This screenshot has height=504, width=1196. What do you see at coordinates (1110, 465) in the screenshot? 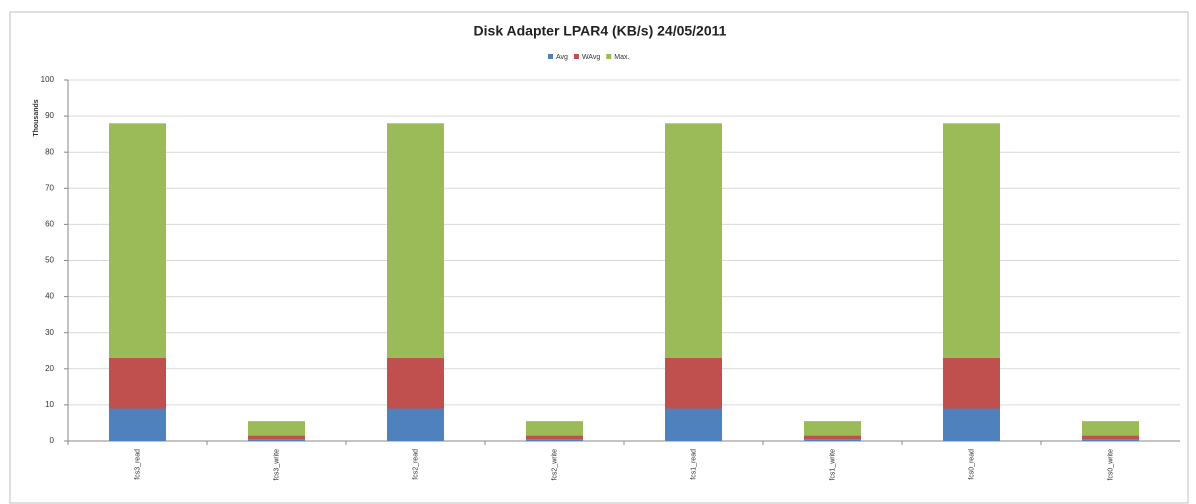
I see `x-tick-label: fcs0_write` at bounding box center [1110, 465].